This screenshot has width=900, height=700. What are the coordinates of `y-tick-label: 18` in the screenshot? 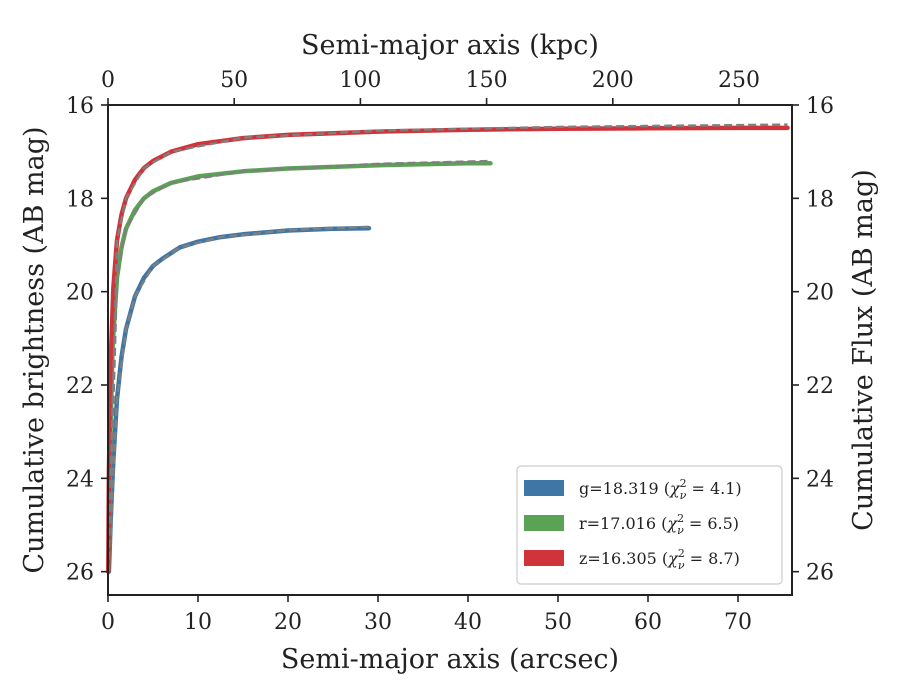 It's located at (80, 199).